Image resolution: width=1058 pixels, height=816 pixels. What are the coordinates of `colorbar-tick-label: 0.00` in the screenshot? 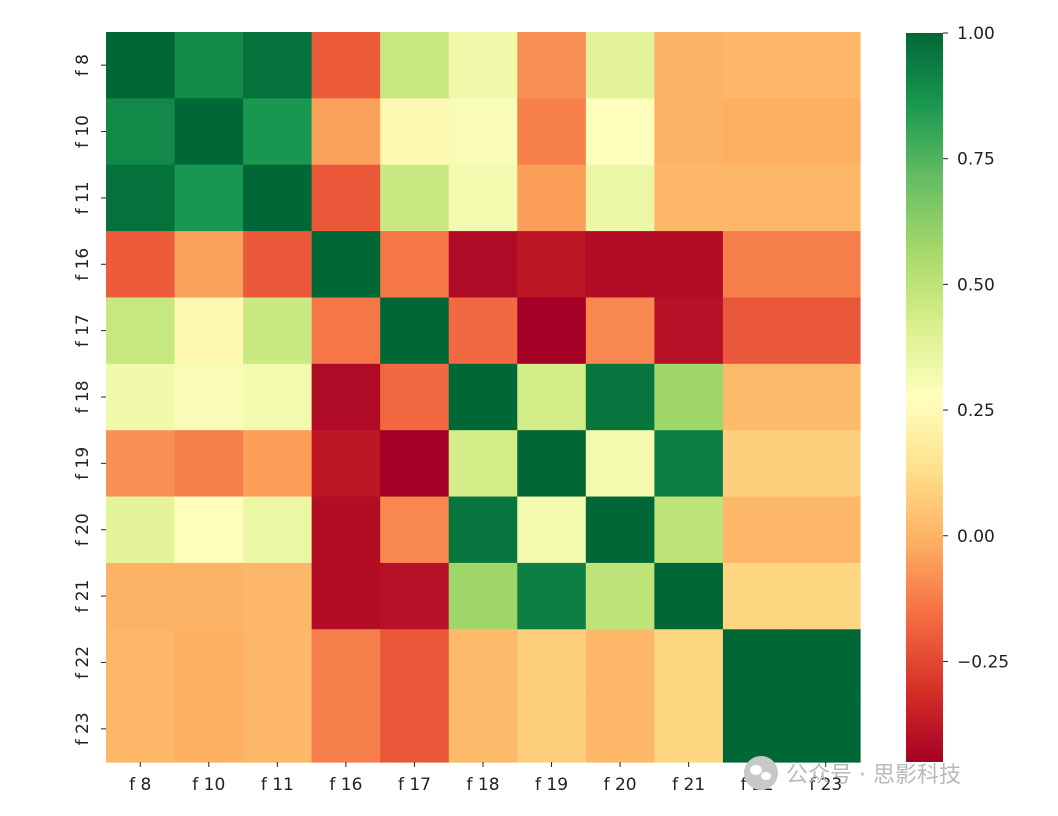 It's located at (976, 537).